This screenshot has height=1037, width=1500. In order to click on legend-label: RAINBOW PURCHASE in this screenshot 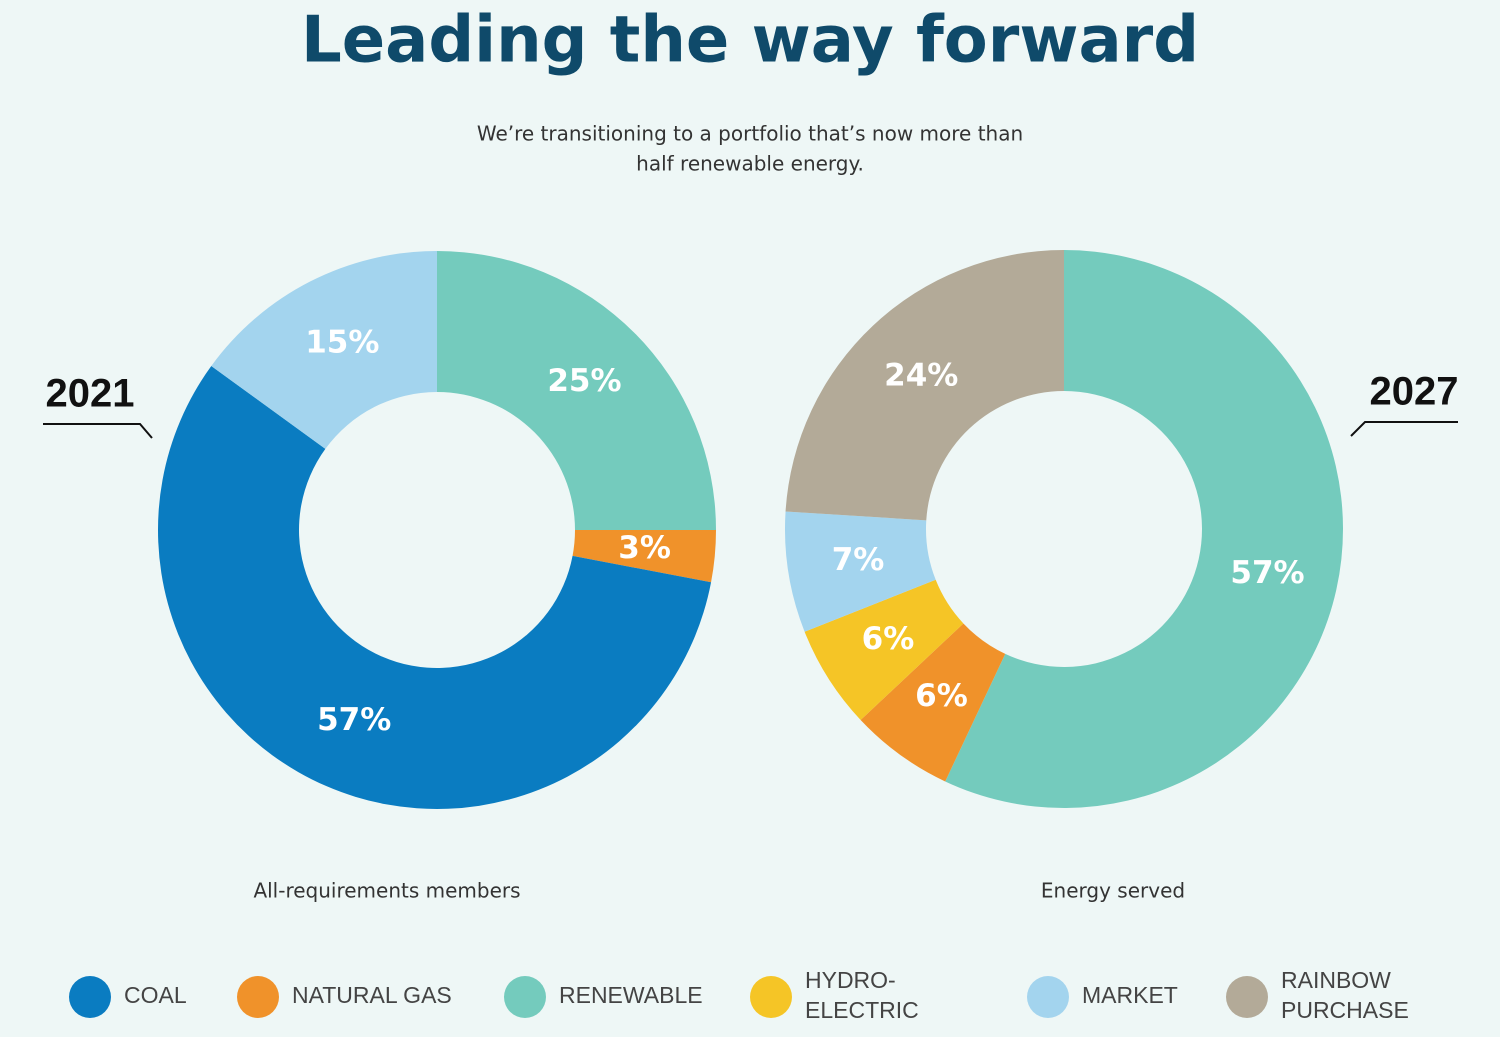, I will do `click(1345, 995)`.